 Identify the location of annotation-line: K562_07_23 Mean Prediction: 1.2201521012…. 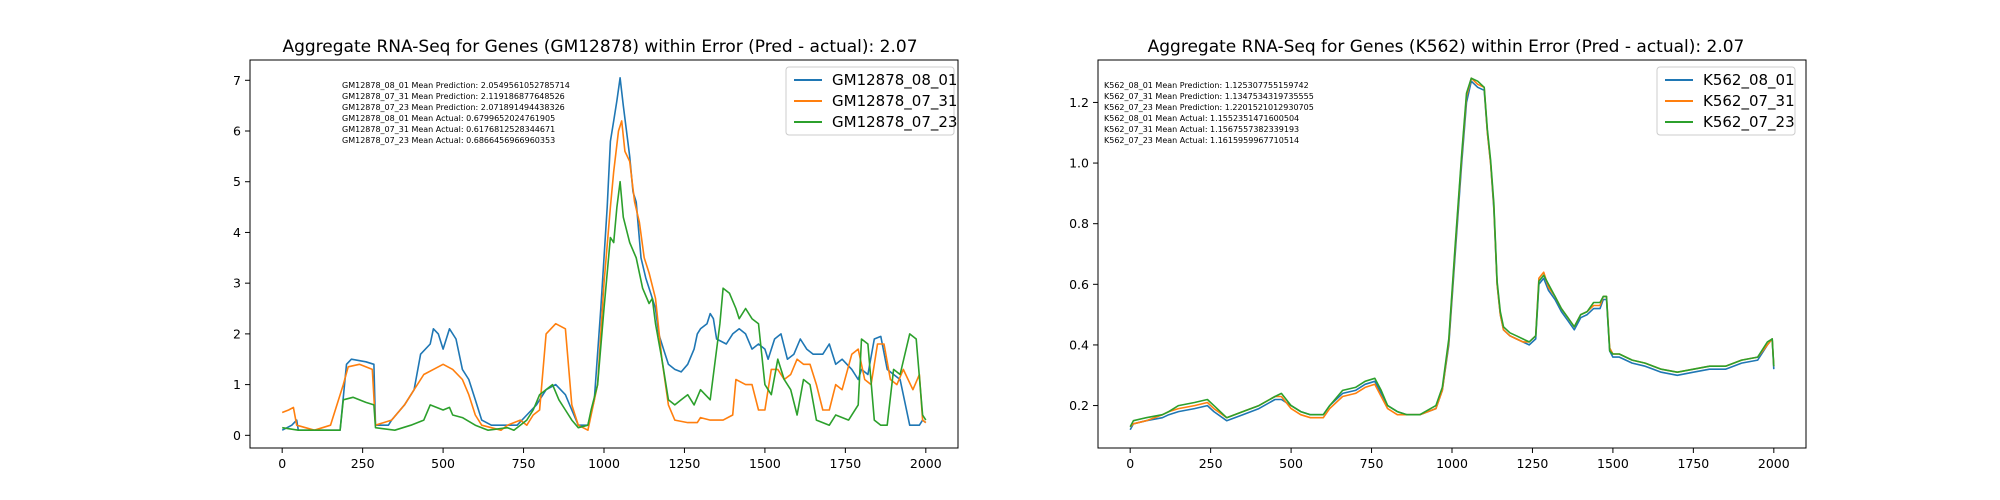
(1209, 107).